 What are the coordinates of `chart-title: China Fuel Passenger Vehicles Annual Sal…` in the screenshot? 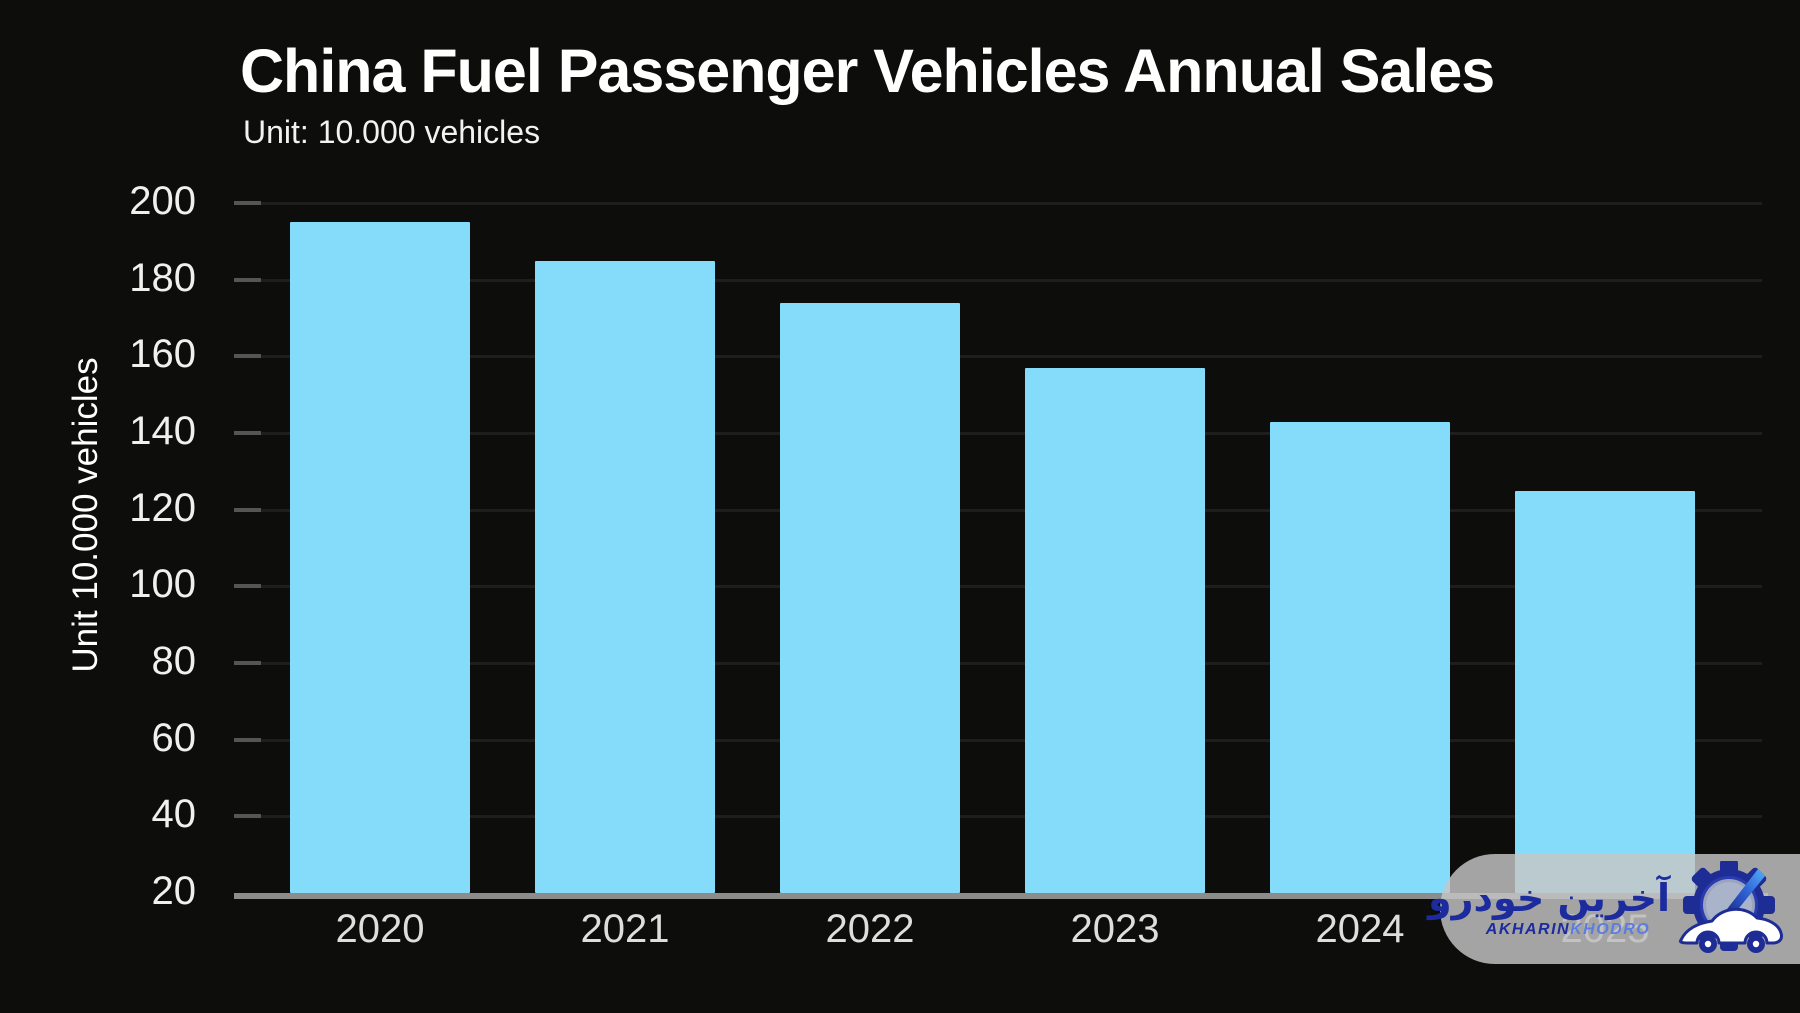 It's located at (867, 71).